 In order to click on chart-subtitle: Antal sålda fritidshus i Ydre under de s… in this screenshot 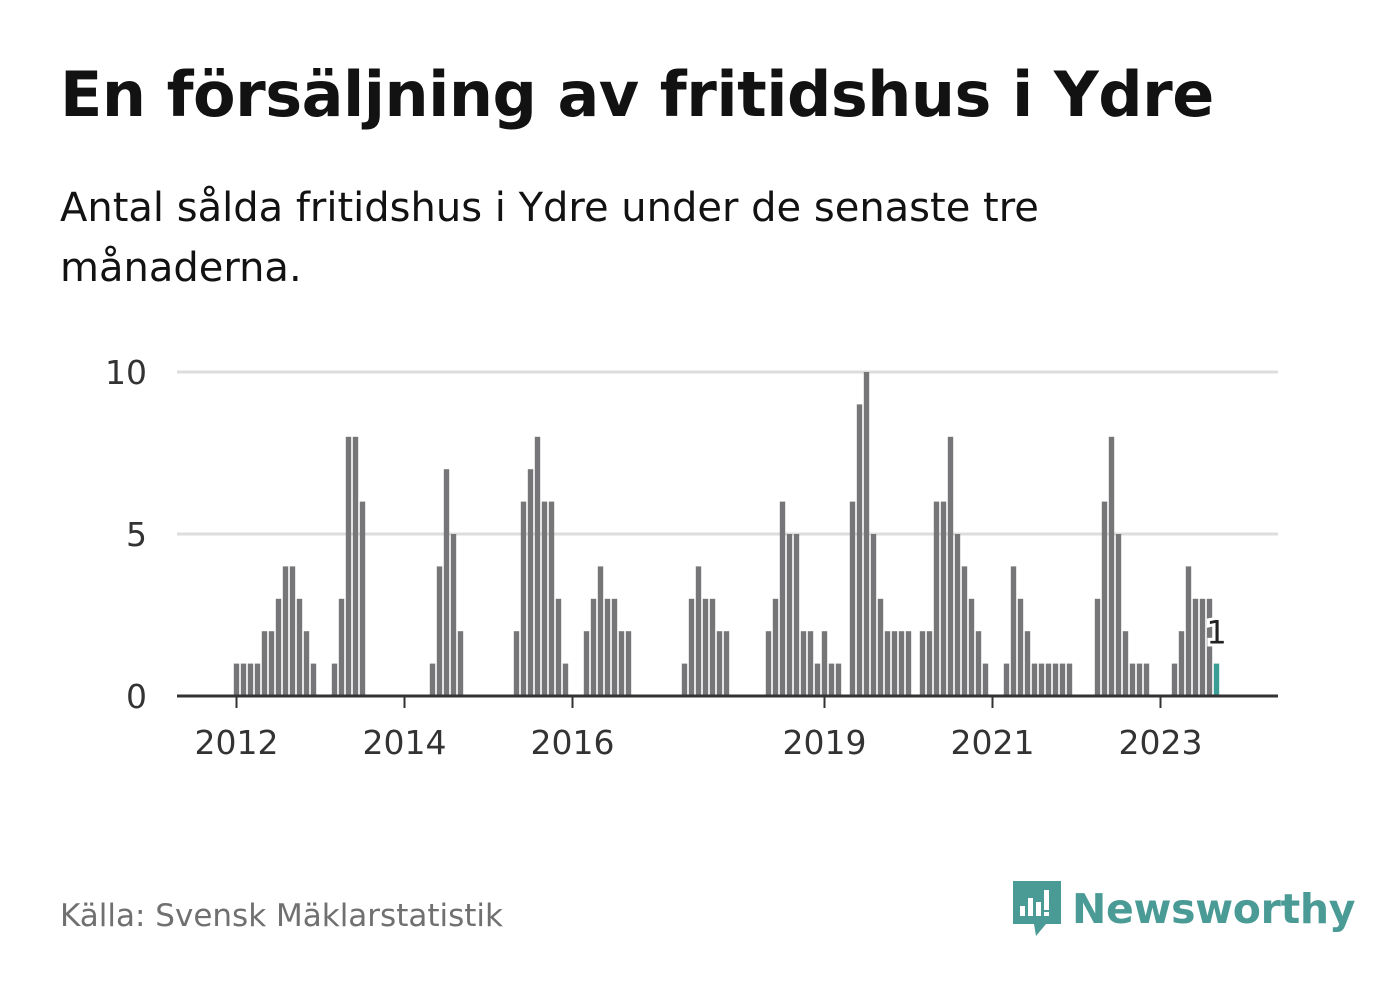, I will do `click(549, 238)`.